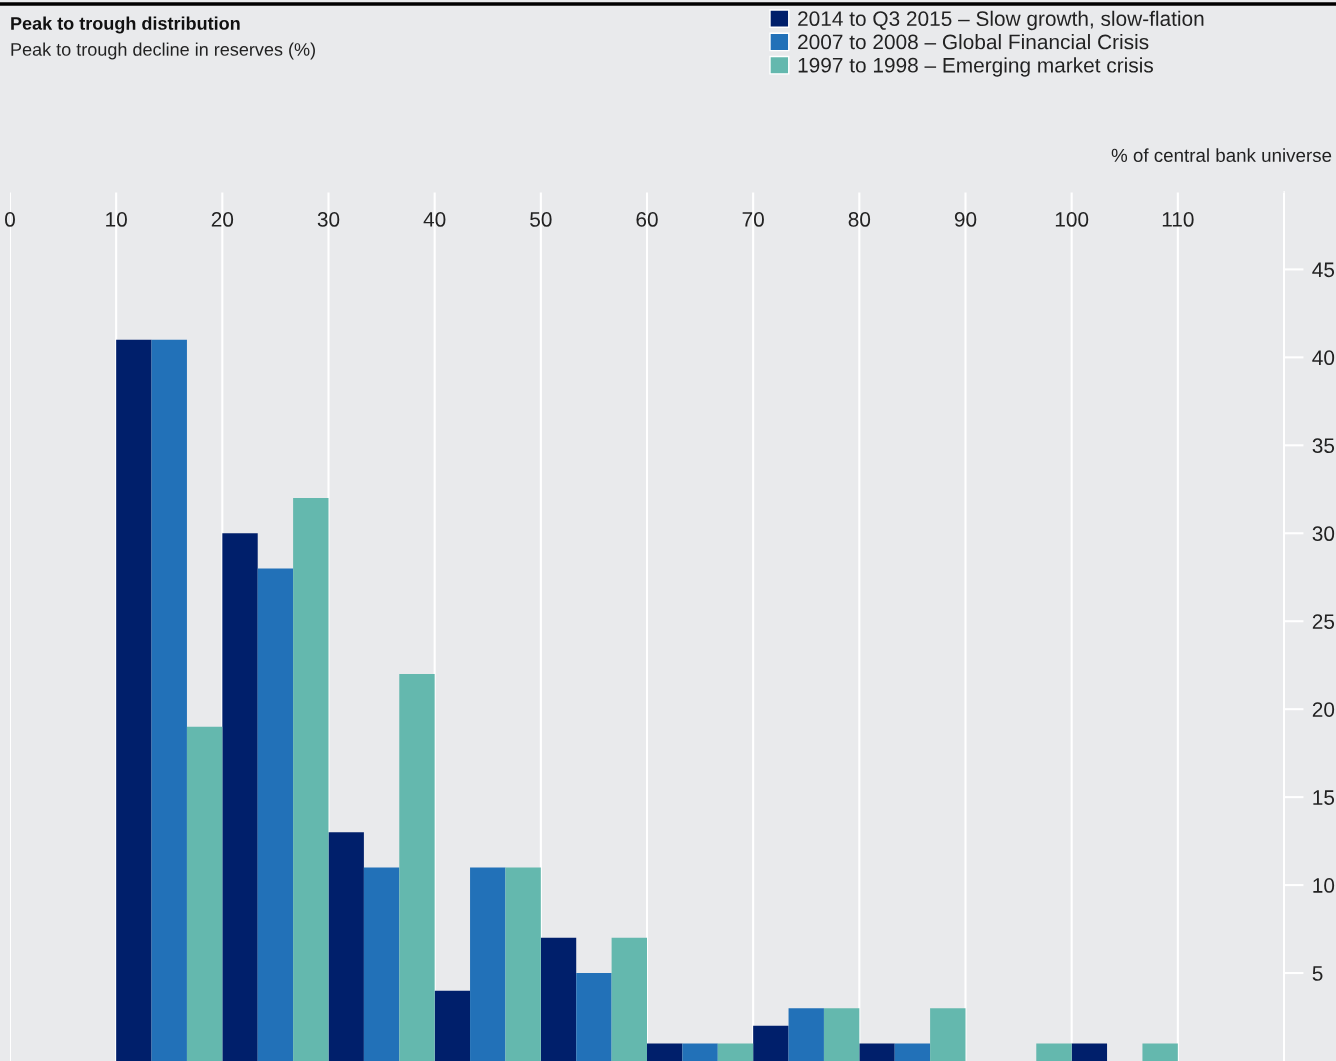 The width and height of the screenshot is (1336, 1061). Describe the element at coordinates (1324, 797) in the screenshot. I see `y-tick-label: 15` at that location.